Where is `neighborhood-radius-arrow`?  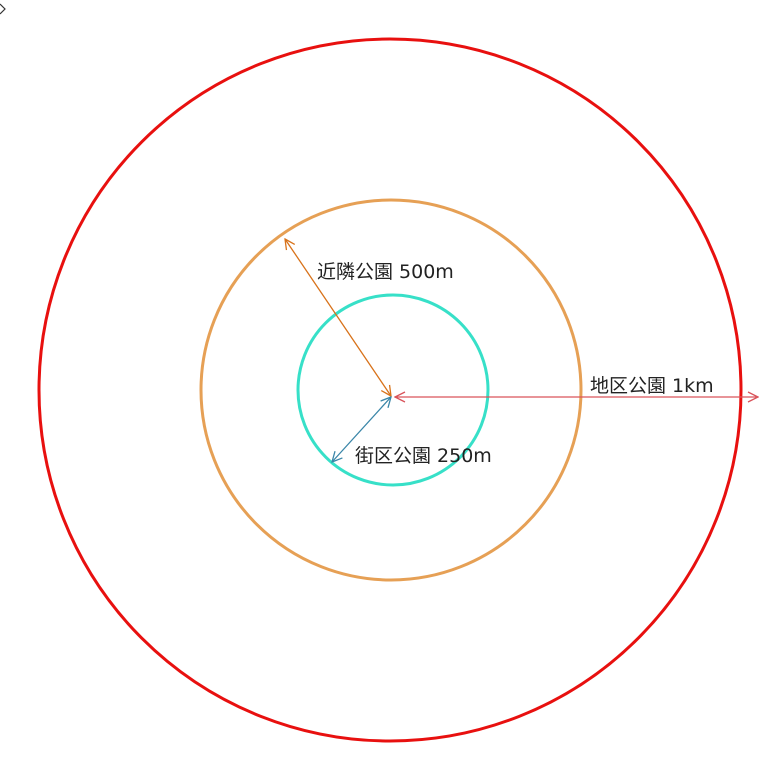
neighborhood-radius-arrow is located at coordinates (338, 317).